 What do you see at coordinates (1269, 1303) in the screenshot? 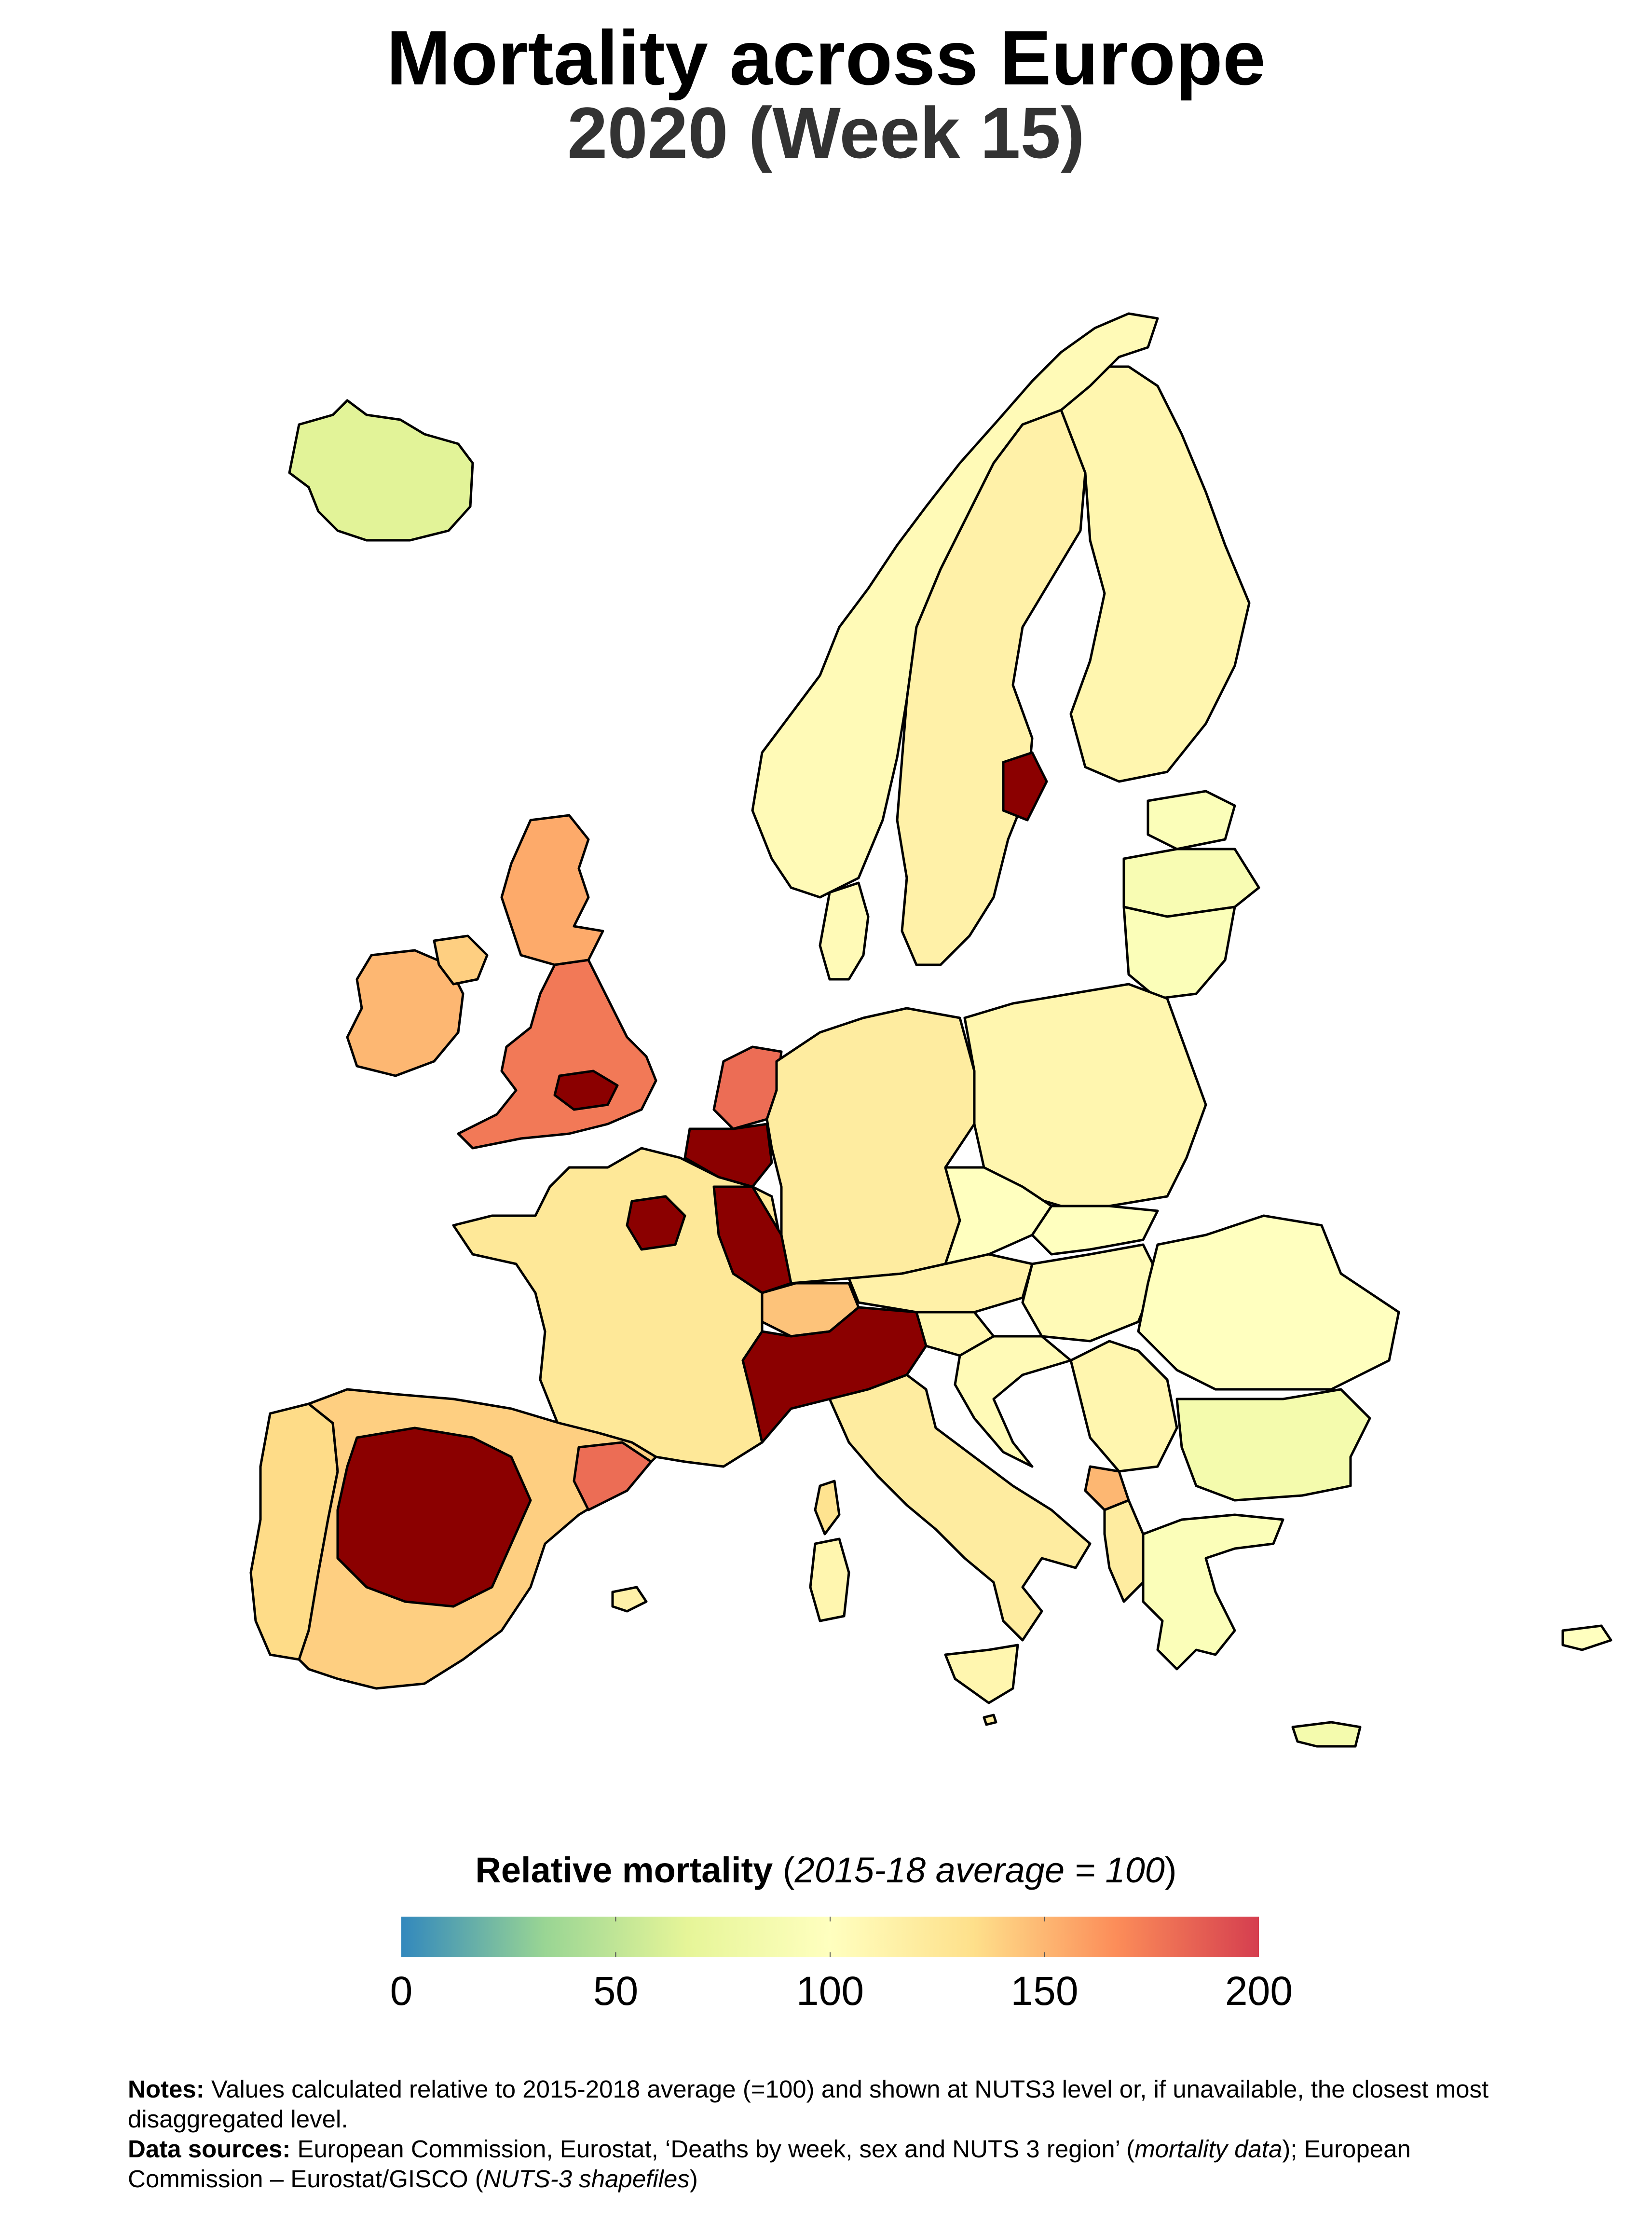
I see `region-romania` at bounding box center [1269, 1303].